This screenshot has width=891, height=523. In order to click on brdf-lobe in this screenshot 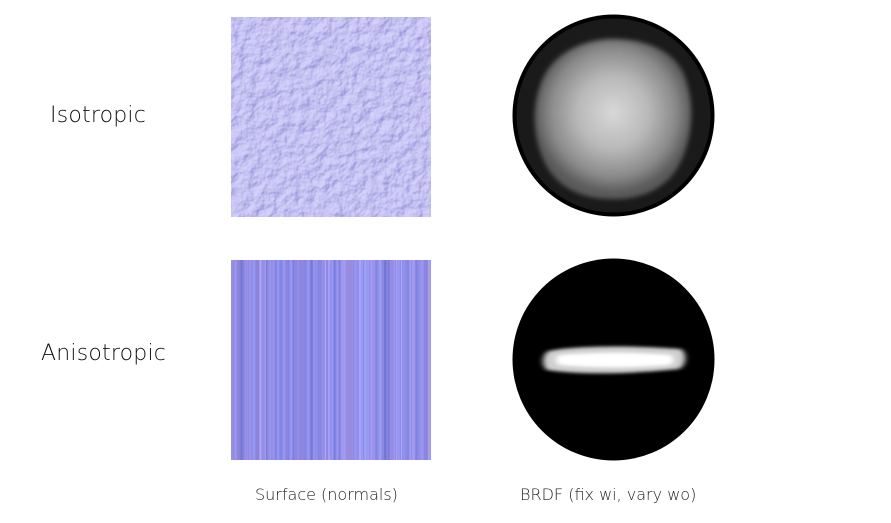, I will do `click(613, 119)`.